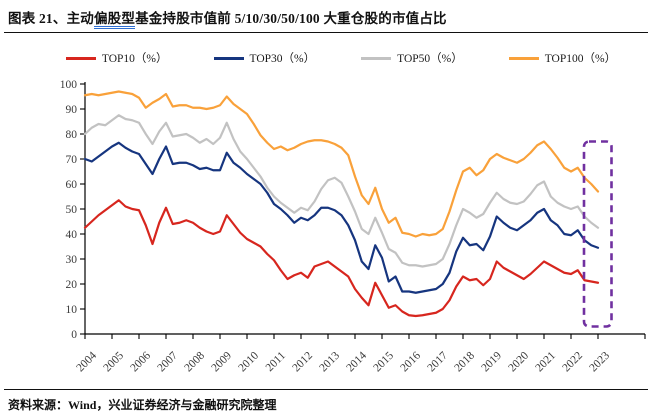 Image resolution: width=652 pixels, height=418 pixels. Describe the element at coordinates (464, 361) in the screenshot. I see `x-tick-label: 2018` at that location.